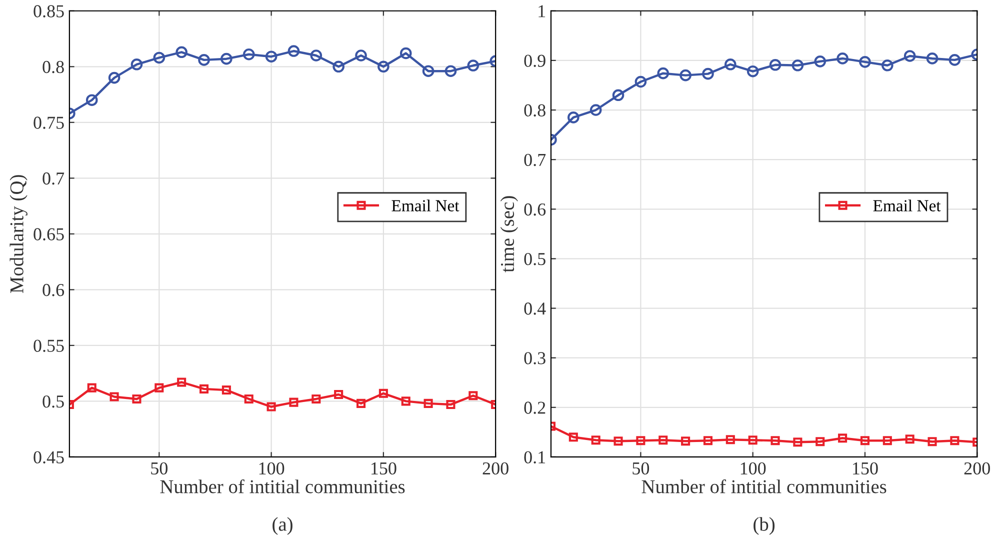 The height and width of the screenshot is (544, 992). Describe the element at coordinates (49, 11) in the screenshot. I see `y-tick-label: 0.85` at that location.